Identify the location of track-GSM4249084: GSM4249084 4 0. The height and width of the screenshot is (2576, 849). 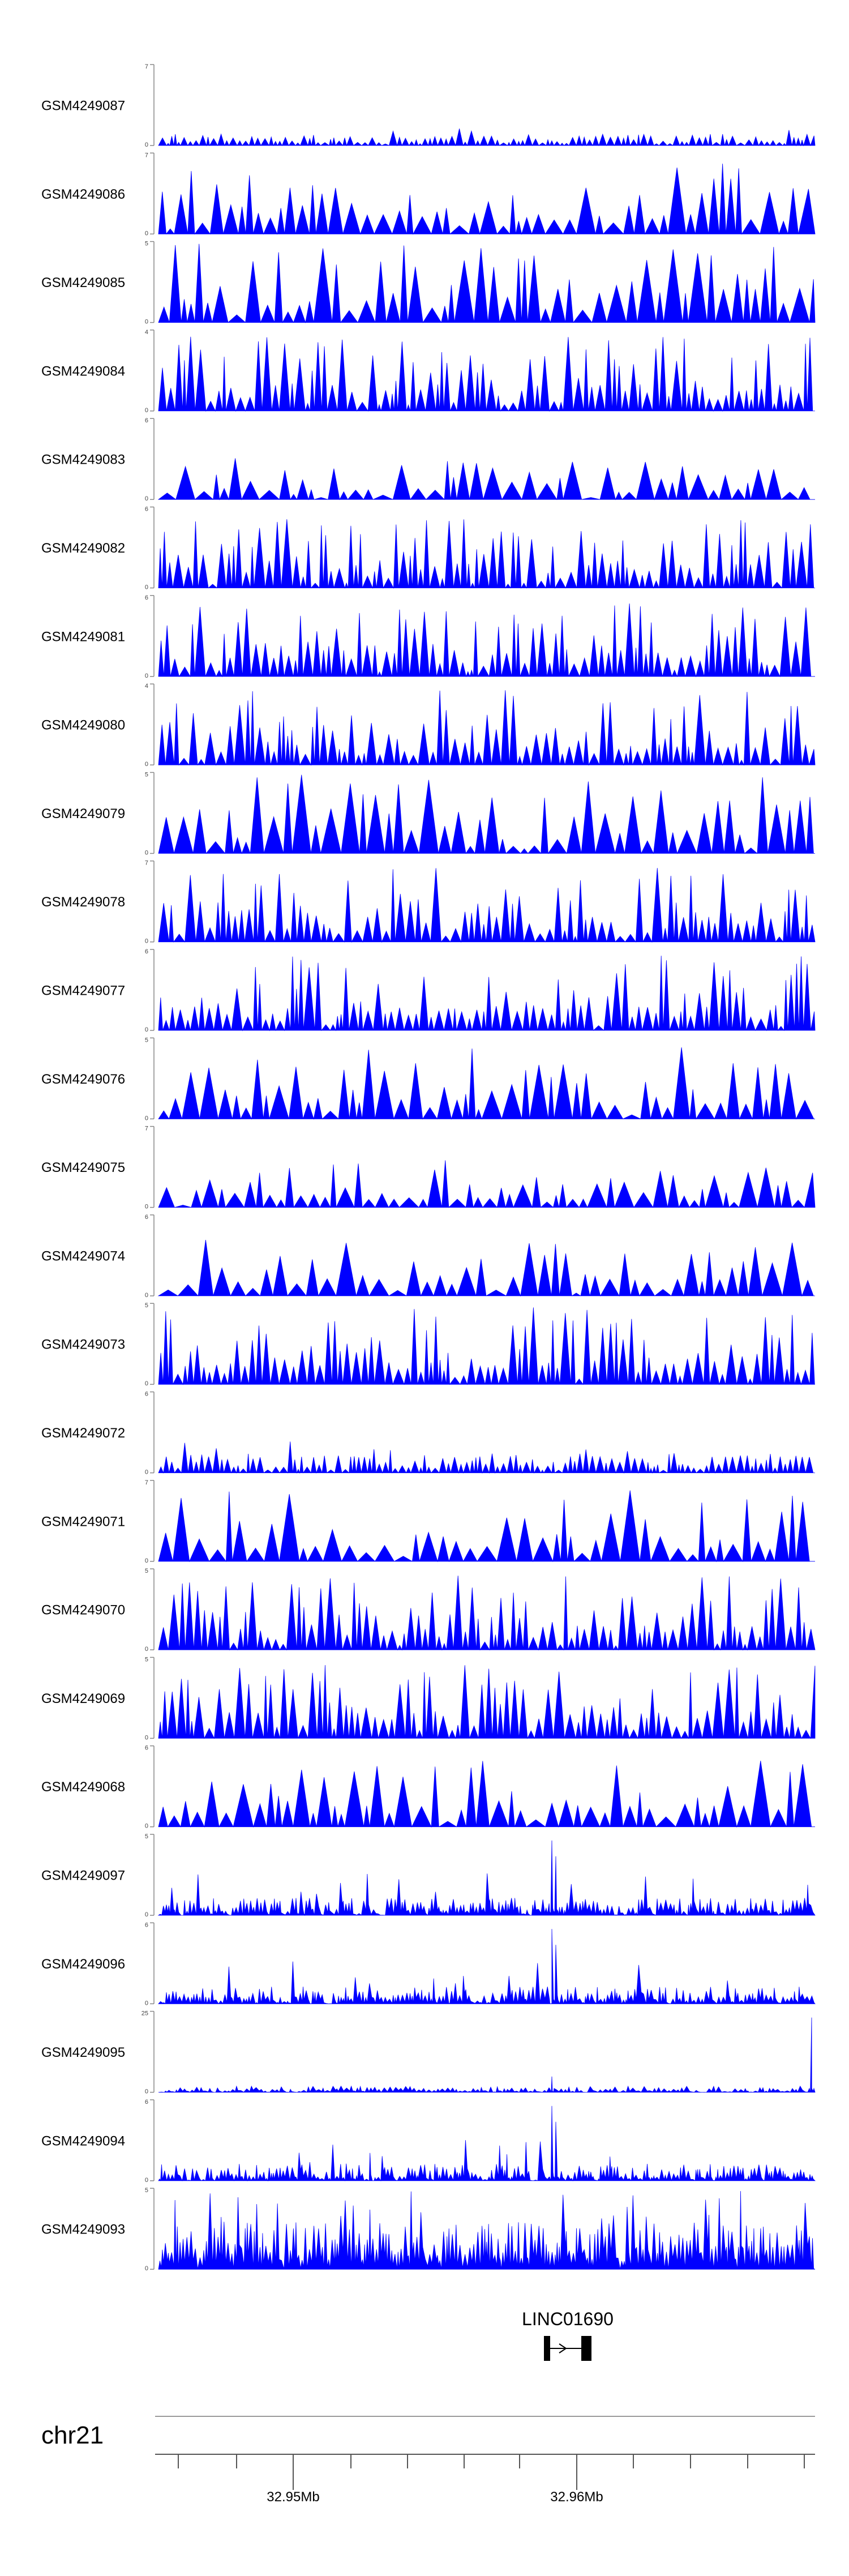
(428, 371).